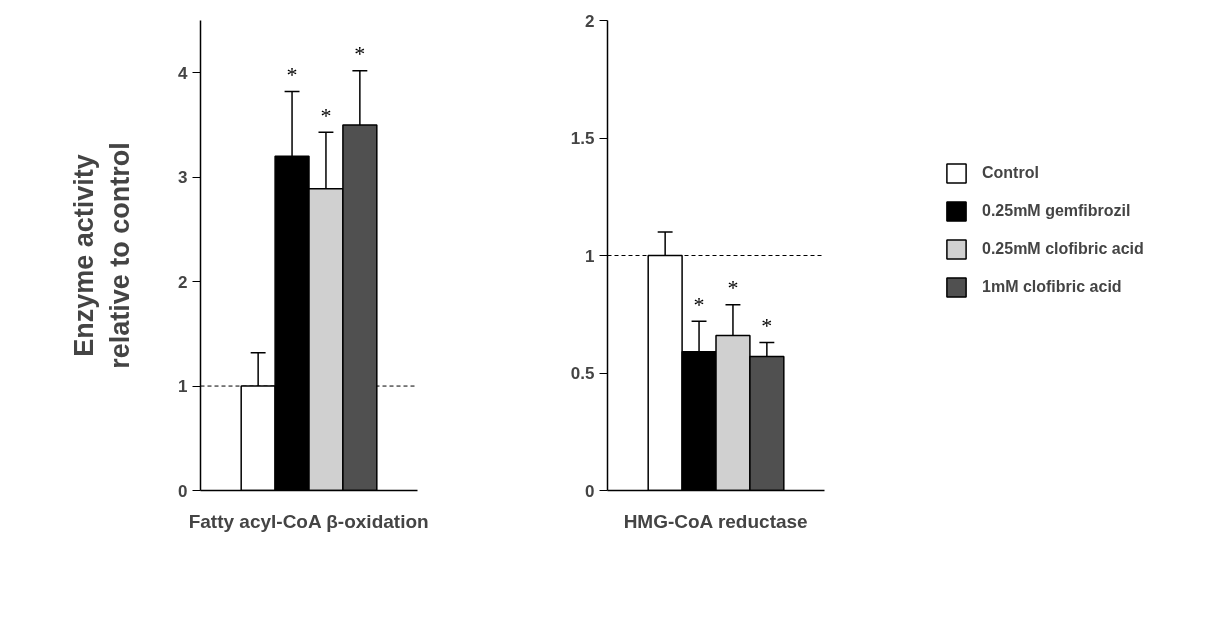 The height and width of the screenshot is (635, 1221). I want to click on y-tick-label: 4, so click(183, 73).